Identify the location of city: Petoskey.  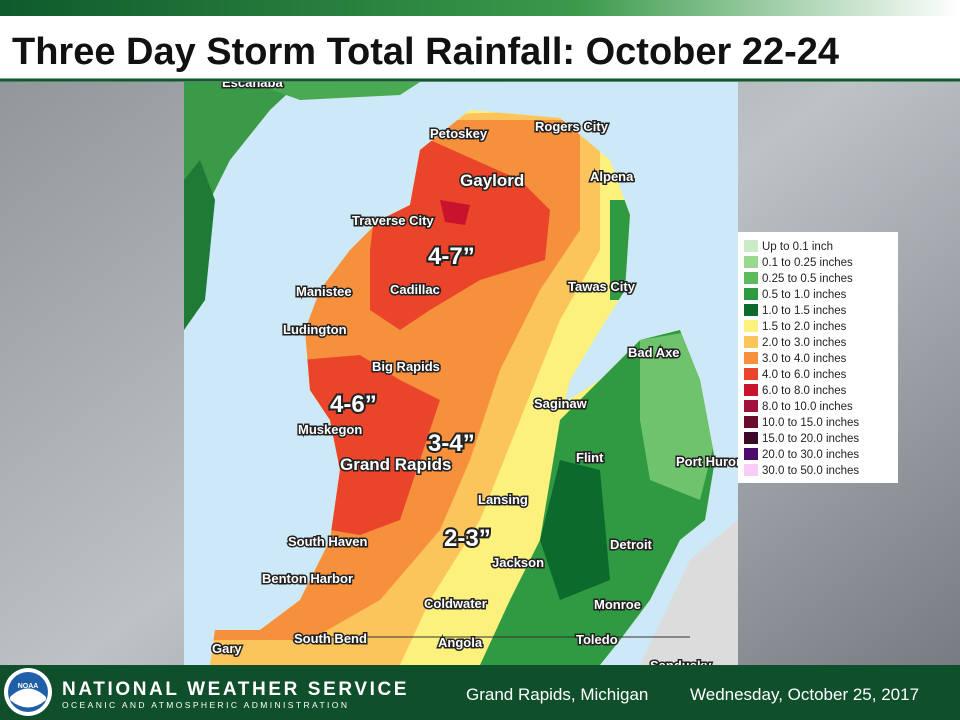
(459, 133).